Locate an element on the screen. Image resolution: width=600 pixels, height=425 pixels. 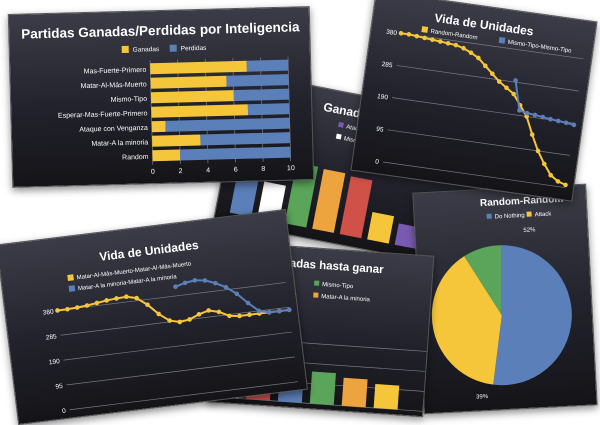
legend-label: Matar-A la minoria is located at coordinates (346, 298).